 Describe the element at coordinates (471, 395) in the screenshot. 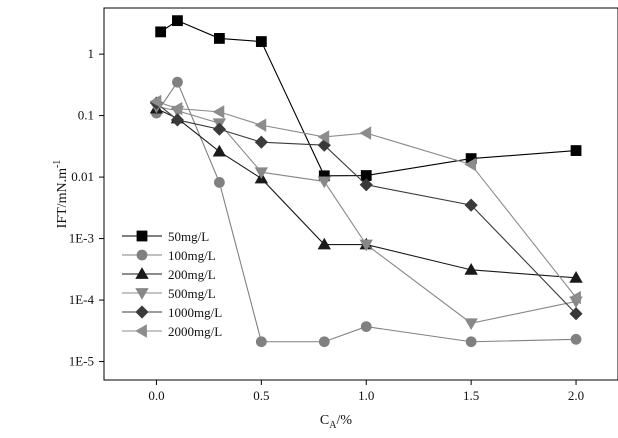

I see `x-tick-label: 1.5` at that location.